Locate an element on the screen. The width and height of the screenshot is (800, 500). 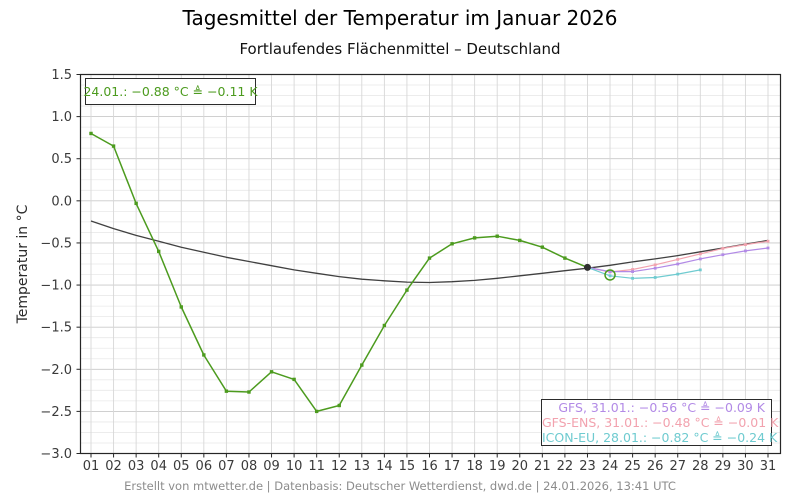
legend-entry-gfs: GFS, 31.01.: −0.56 °C ≜ −0.09 K is located at coordinates (661, 407).